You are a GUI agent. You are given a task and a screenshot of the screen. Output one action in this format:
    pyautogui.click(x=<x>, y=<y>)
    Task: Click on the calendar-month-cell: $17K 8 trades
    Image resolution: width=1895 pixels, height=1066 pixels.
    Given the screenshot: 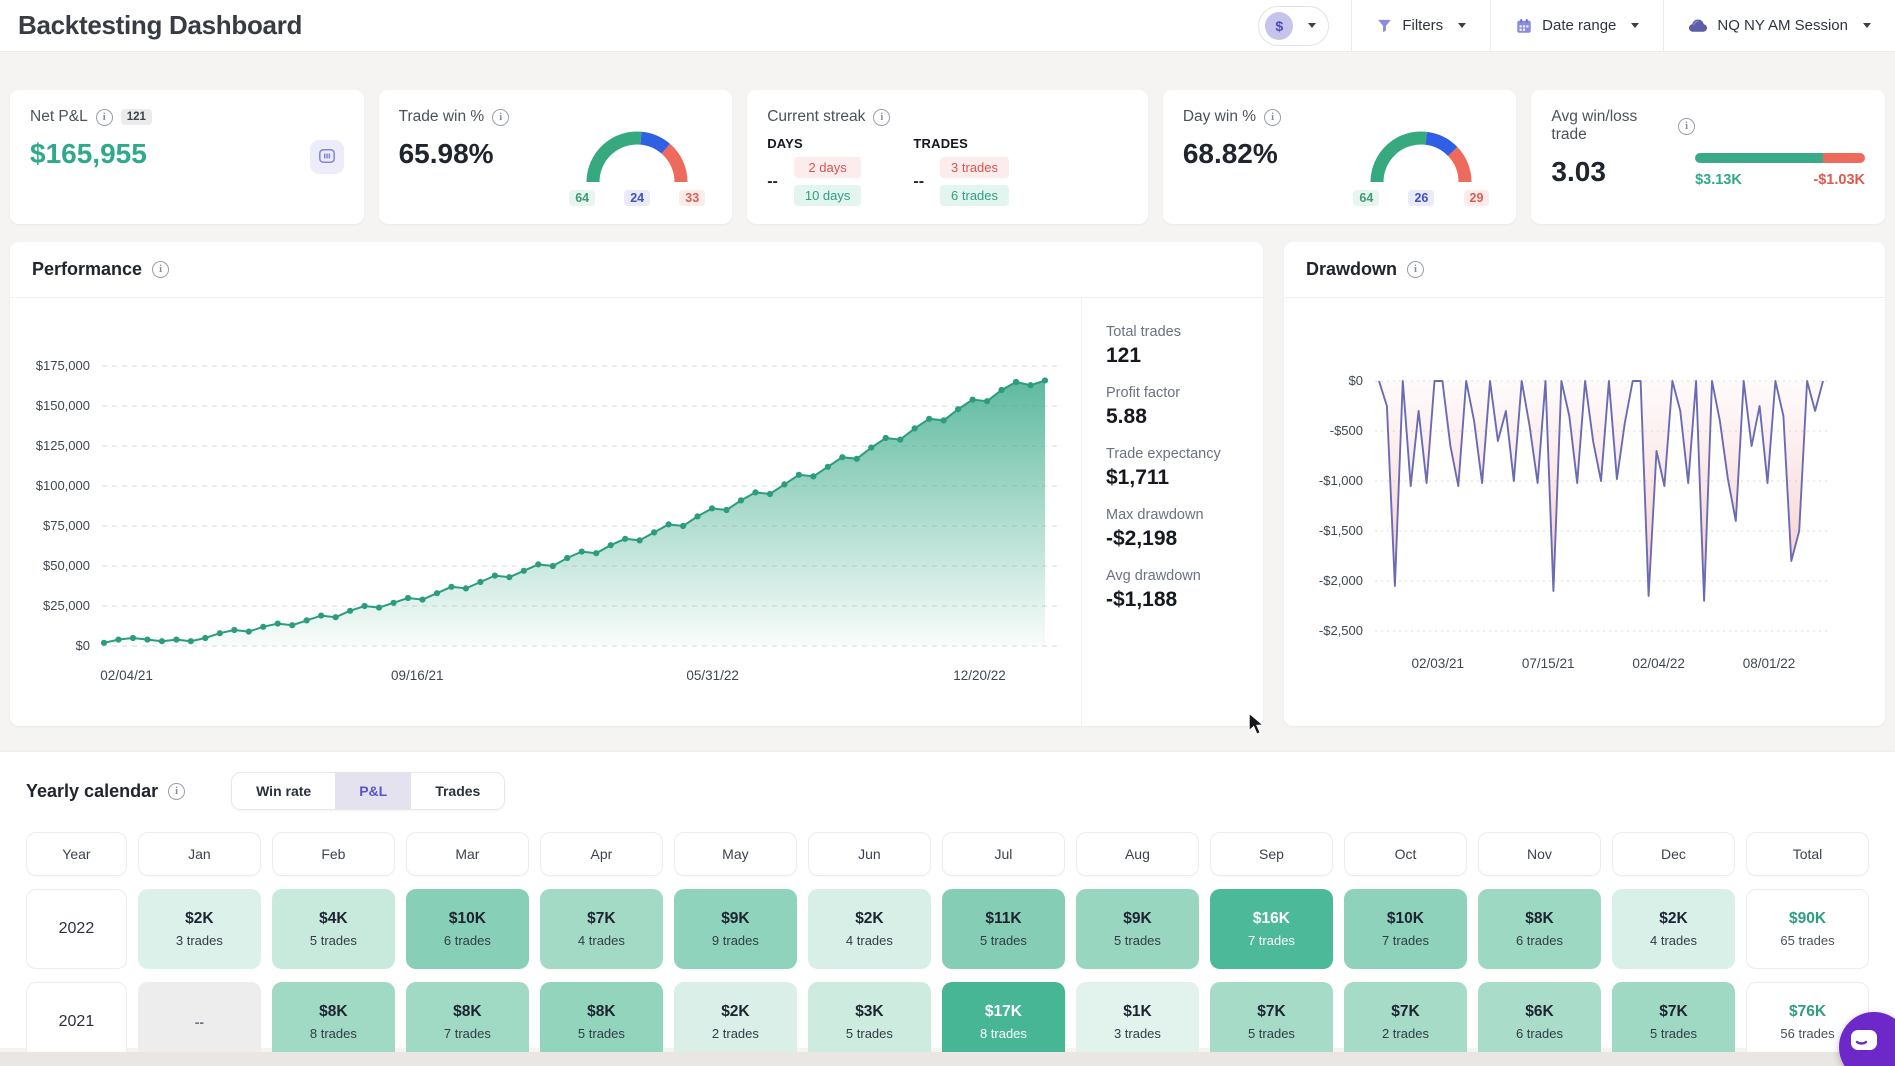 What is the action you would take?
    pyautogui.click(x=1003, y=1022)
    